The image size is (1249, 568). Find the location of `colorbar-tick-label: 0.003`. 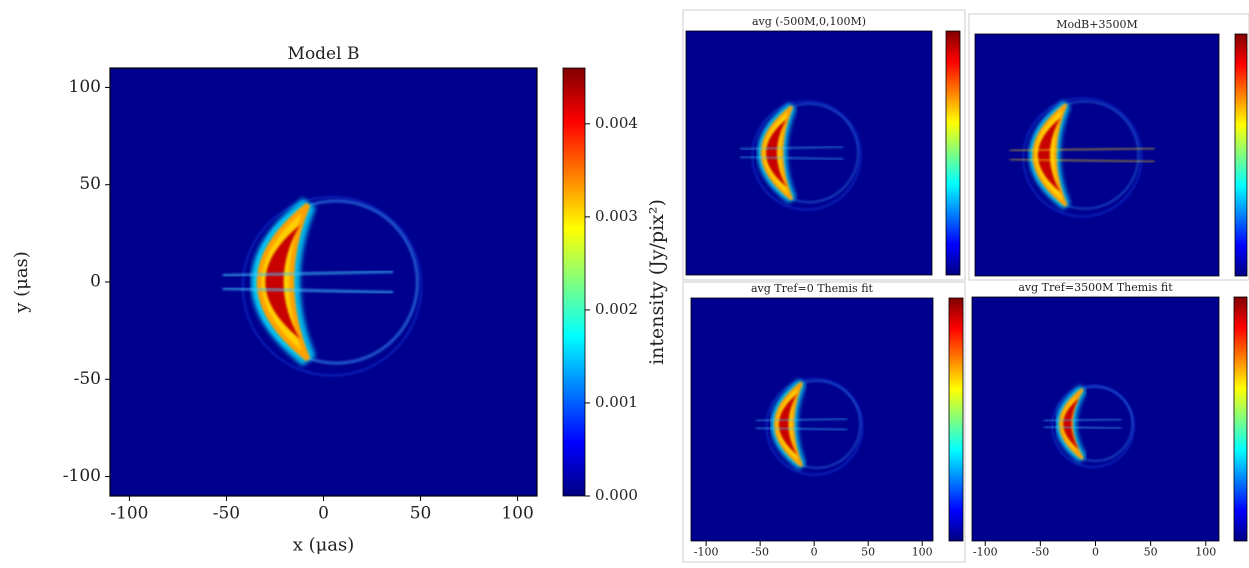

colorbar-tick-label: 0.003 is located at coordinates (616, 216).